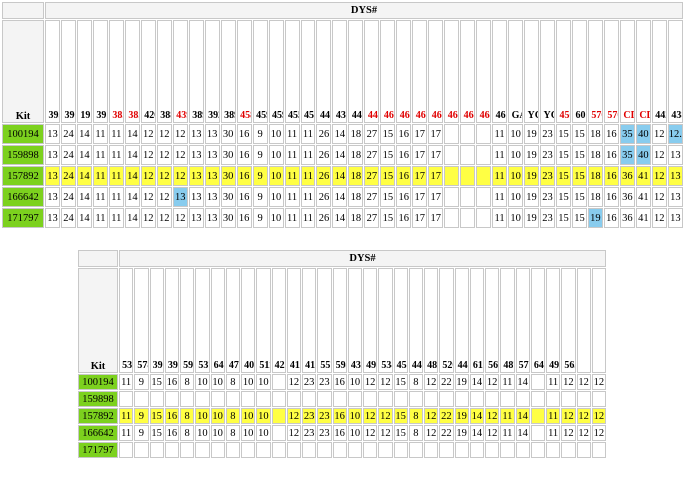  Describe the element at coordinates (554, 365) in the screenshot. I see `marker-label: 492` at that location.